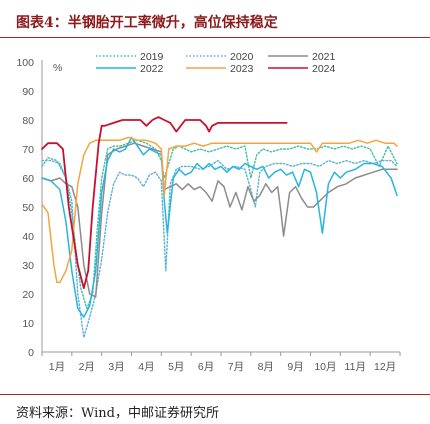 The image size is (430, 424). I want to click on y-tick-label: 20, so click(28, 295).